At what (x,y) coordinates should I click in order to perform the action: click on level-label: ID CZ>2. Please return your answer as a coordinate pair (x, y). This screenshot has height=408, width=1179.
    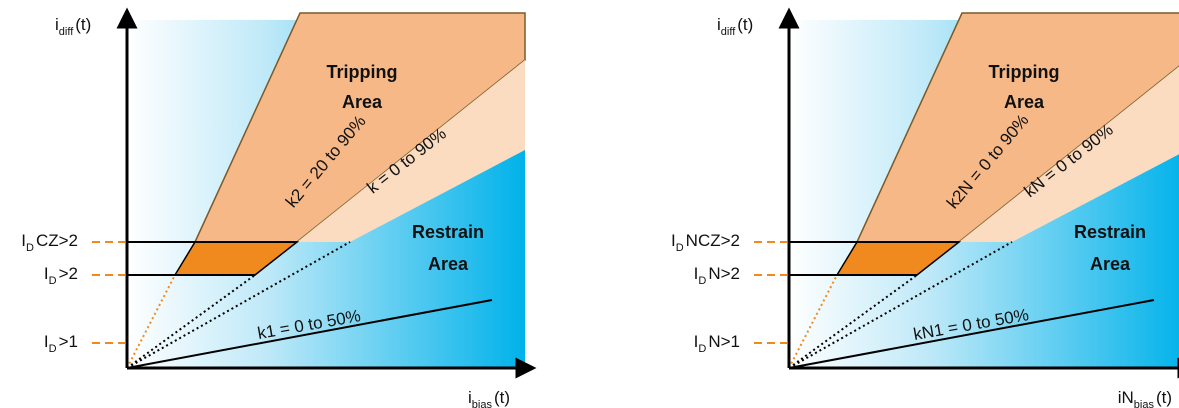
    Looking at the image, I should click on (49, 242).